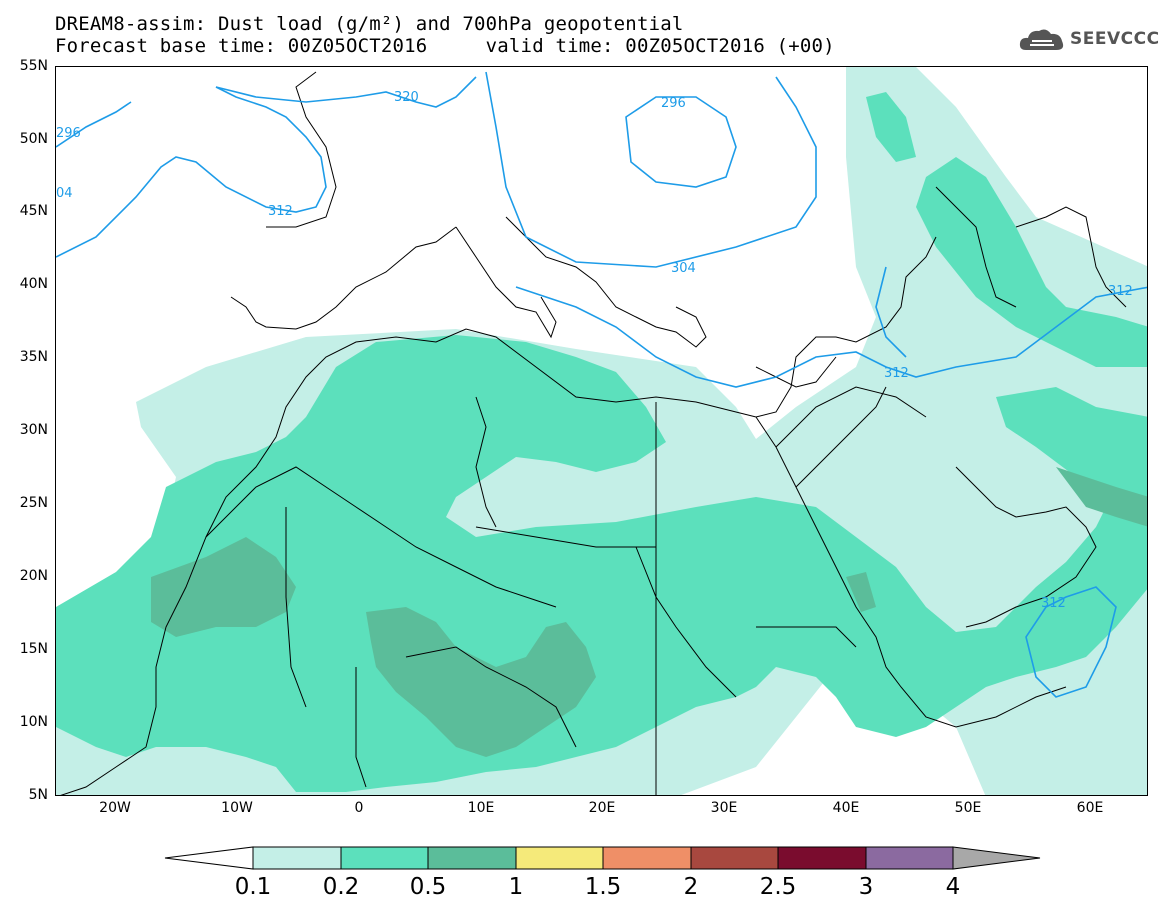 The width and height of the screenshot is (1165, 907). Describe the element at coordinates (237, 808) in the screenshot. I see `lon-label-10w: 10W` at that location.